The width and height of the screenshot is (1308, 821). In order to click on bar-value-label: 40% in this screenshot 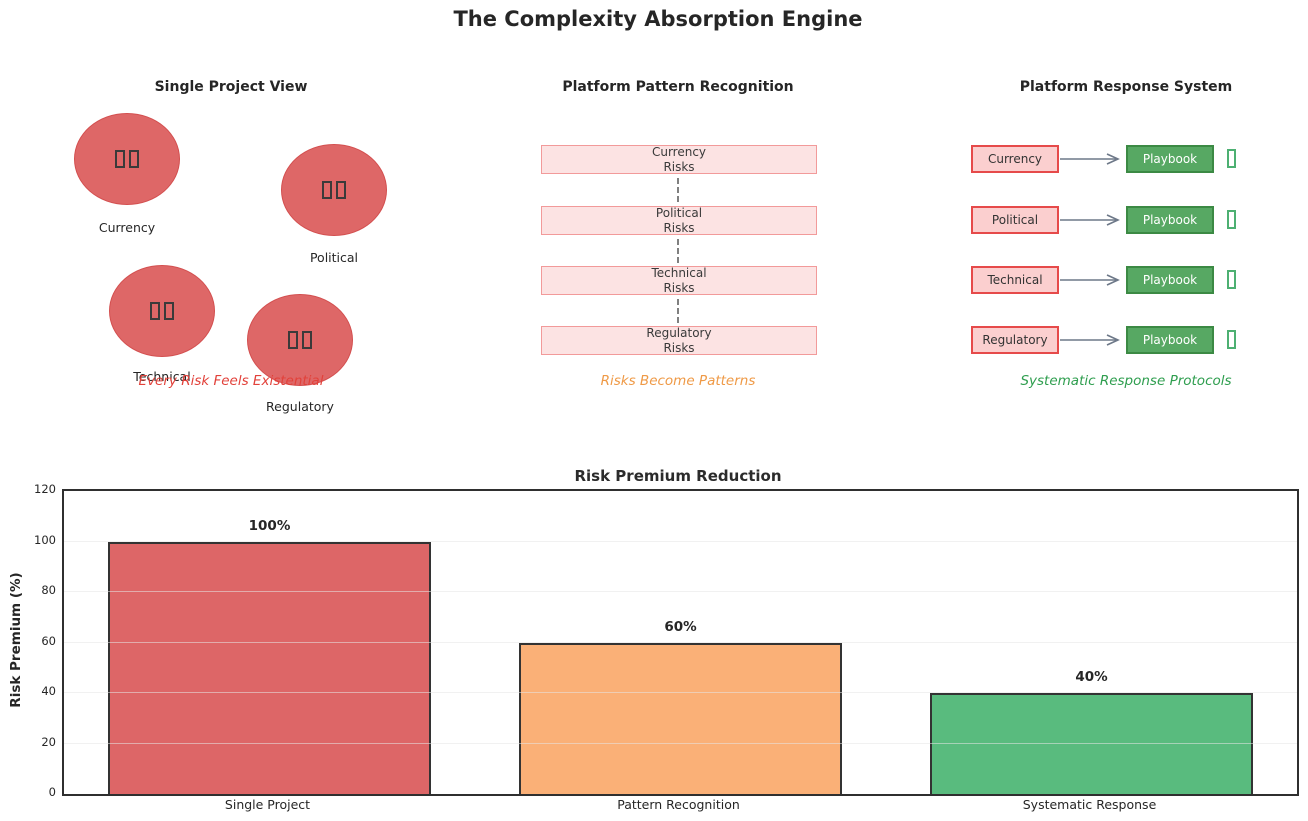, I will do `click(1091, 677)`.